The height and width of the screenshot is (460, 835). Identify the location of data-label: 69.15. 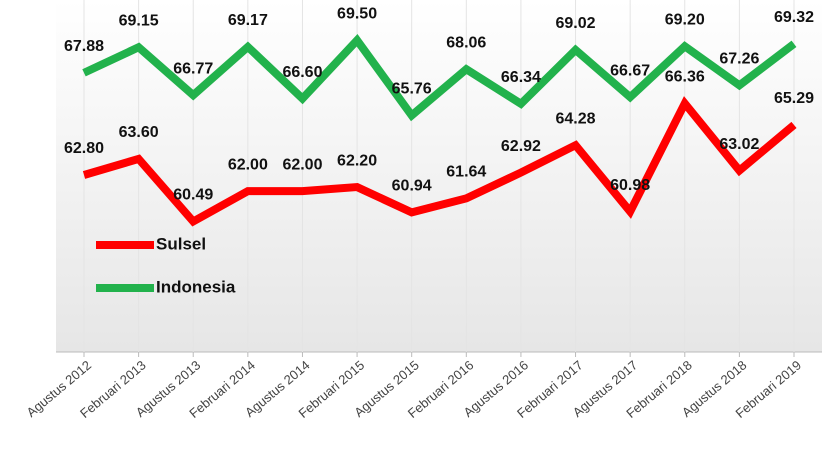
(139, 20).